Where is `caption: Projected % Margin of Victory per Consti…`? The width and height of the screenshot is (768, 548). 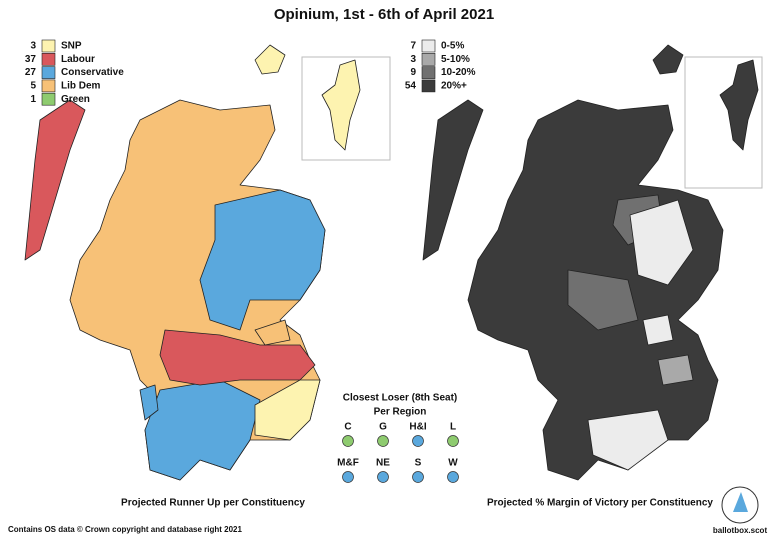 caption: Projected % Margin of Victory per Consti… is located at coordinates (600, 503).